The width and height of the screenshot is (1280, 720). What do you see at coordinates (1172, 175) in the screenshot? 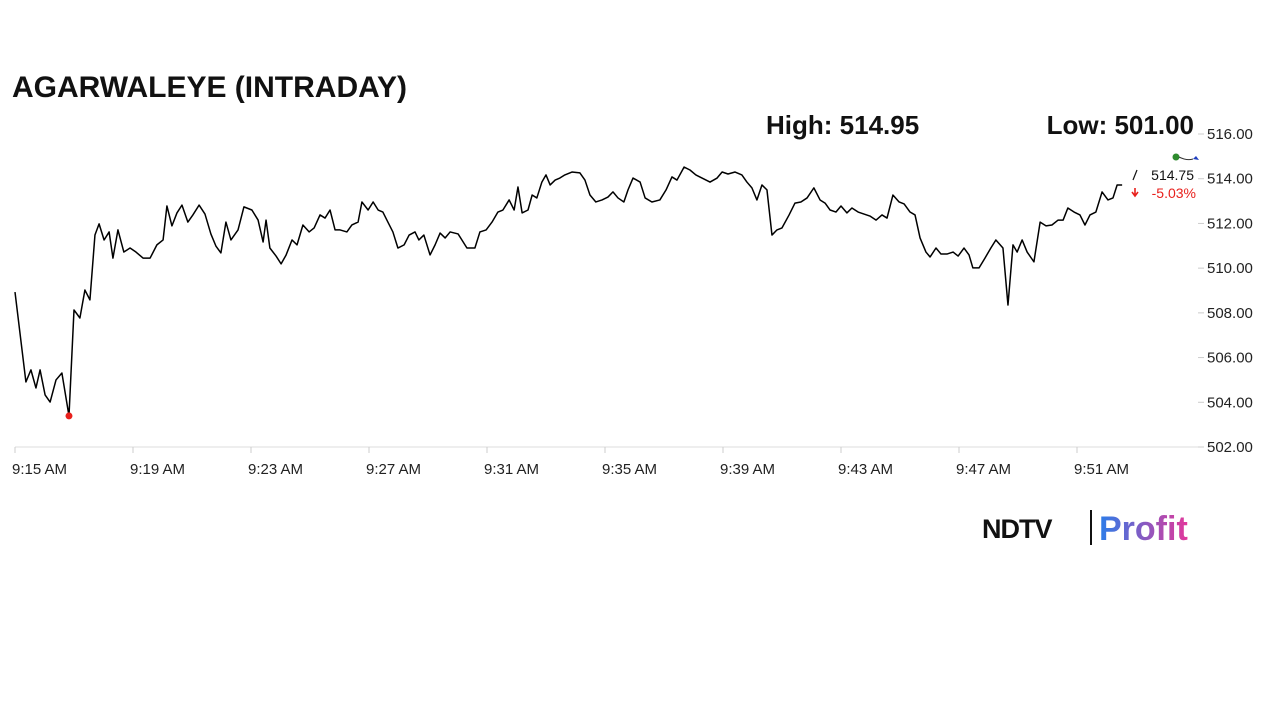
I see `last-price: 514.75` at bounding box center [1172, 175].